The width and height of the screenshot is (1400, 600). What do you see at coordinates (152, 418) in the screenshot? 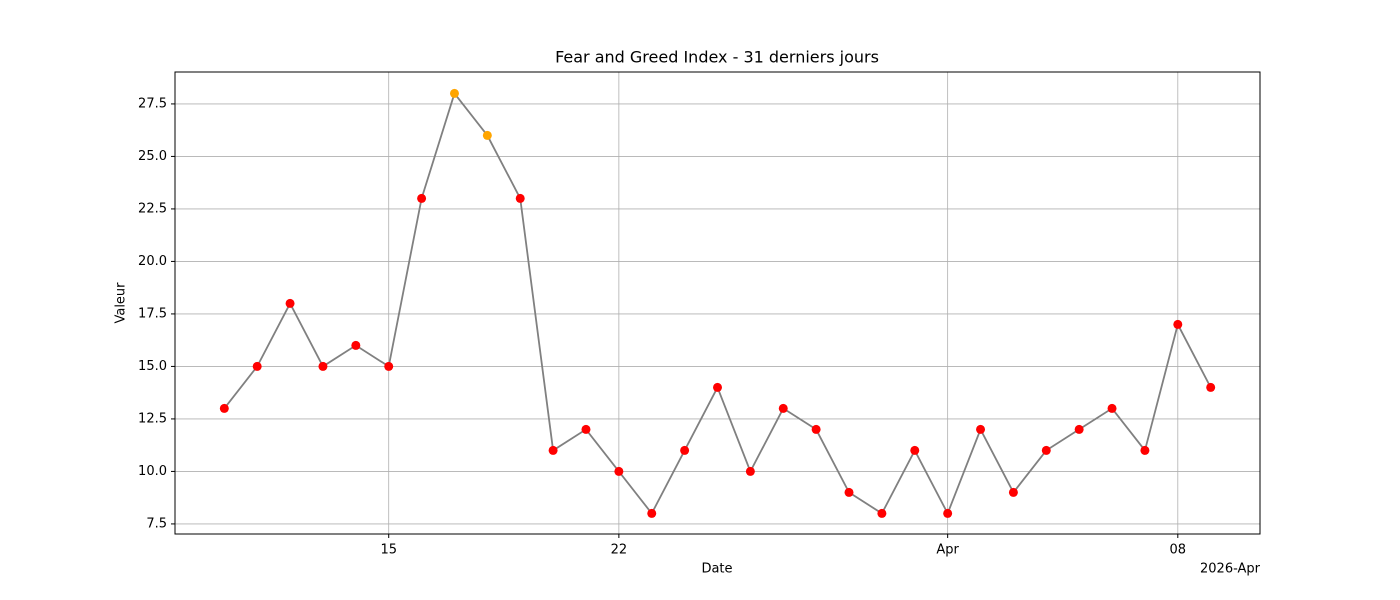
I see `y-tick-label: 12.5` at bounding box center [152, 418].